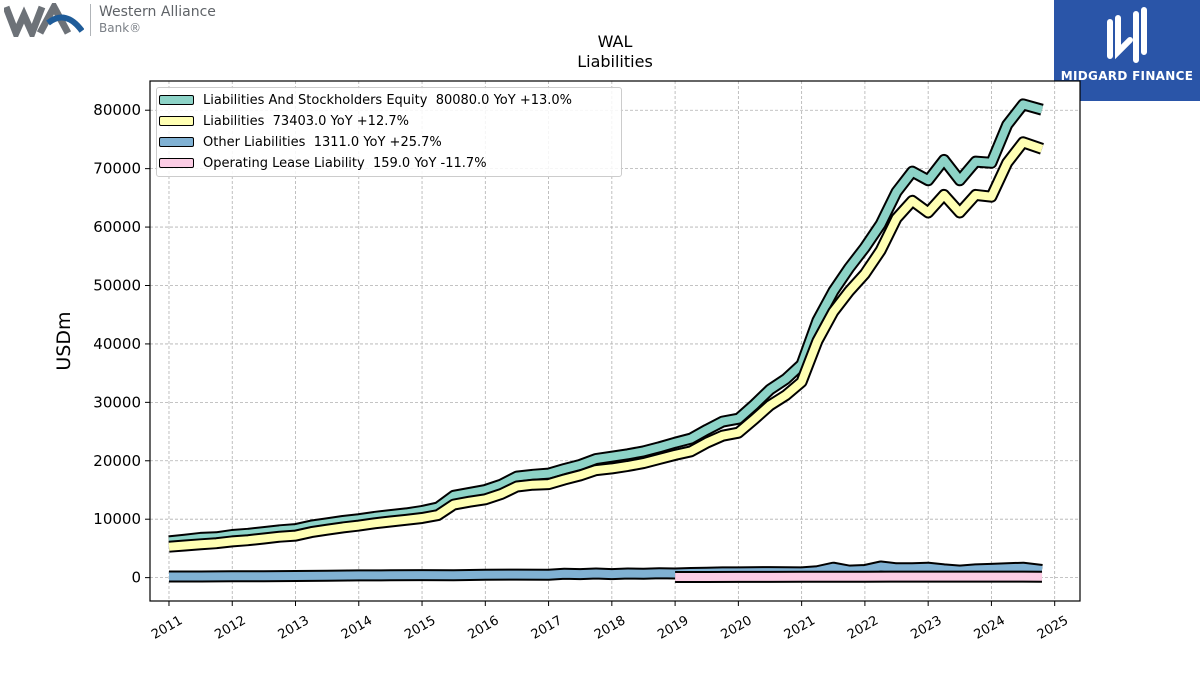 This screenshot has width=1200, height=675. Describe the element at coordinates (737, 628) in the screenshot. I see `x-tick-label: 2020` at that location.